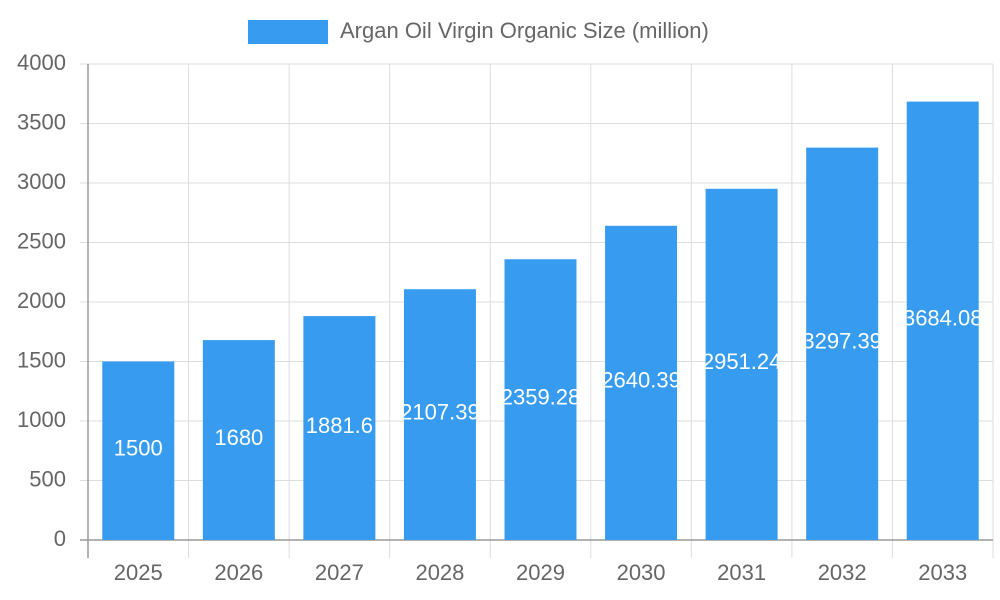 This screenshot has height=600, width=1000. What do you see at coordinates (439, 572) in the screenshot?
I see `x-tick-label: 2028` at bounding box center [439, 572].